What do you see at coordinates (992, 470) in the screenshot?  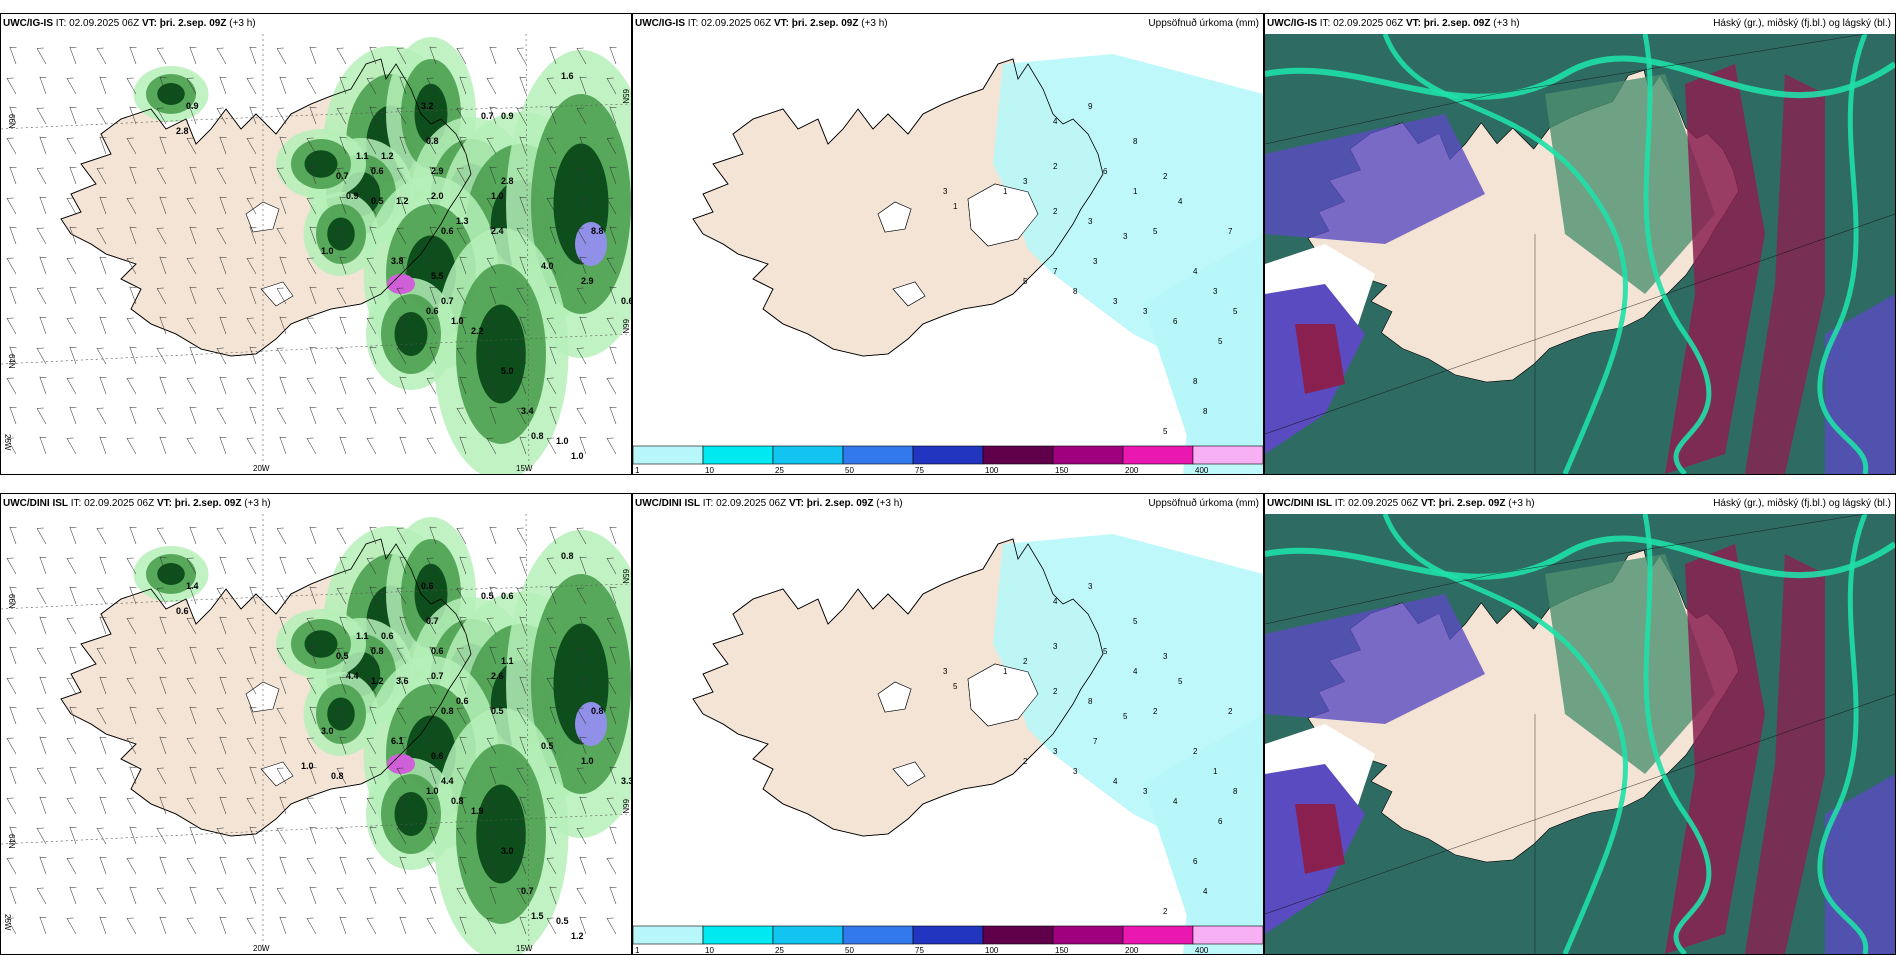 I see `colorbar-tick: 100` at bounding box center [992, 470].